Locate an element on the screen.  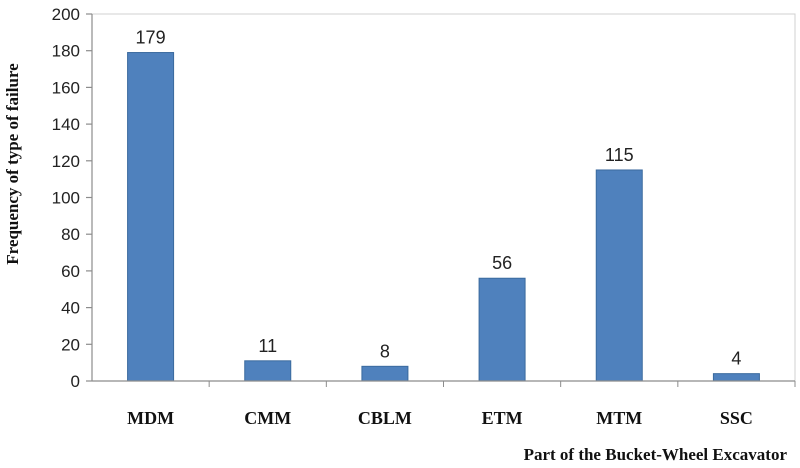
x-tick-label-mtm: MTM is located at coordinates (619, 418).